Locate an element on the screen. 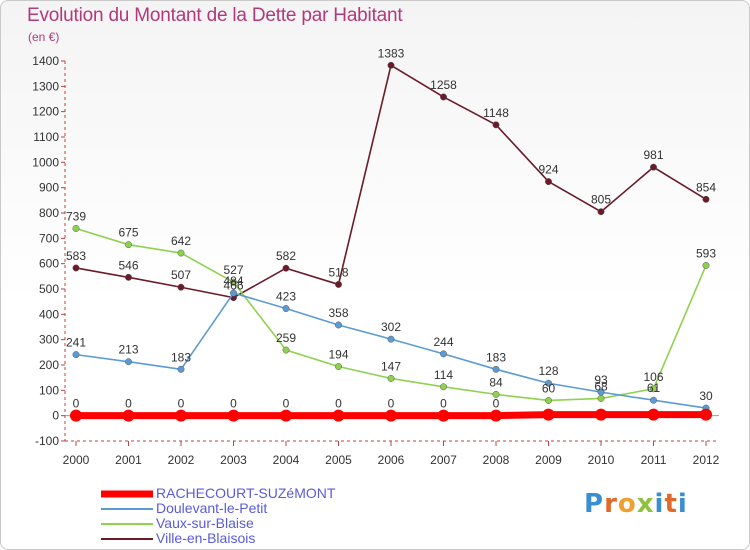  x-tick-label: 2002 is located at coordinates (181, 460).